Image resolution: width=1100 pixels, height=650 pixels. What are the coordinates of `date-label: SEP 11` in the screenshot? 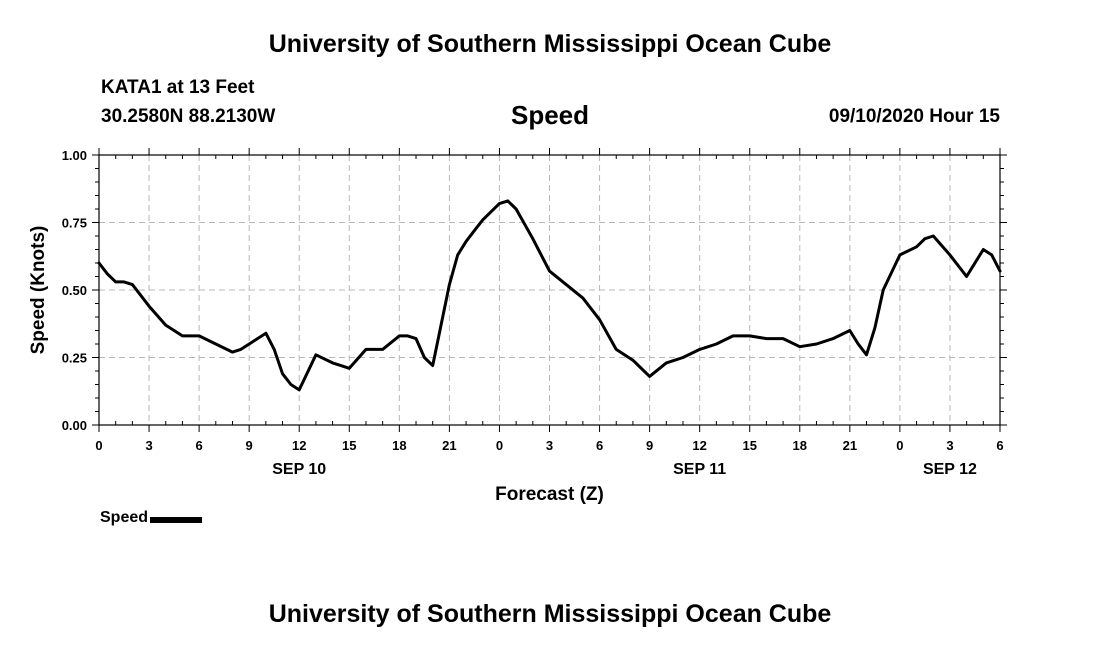 It's located at (699, 469).